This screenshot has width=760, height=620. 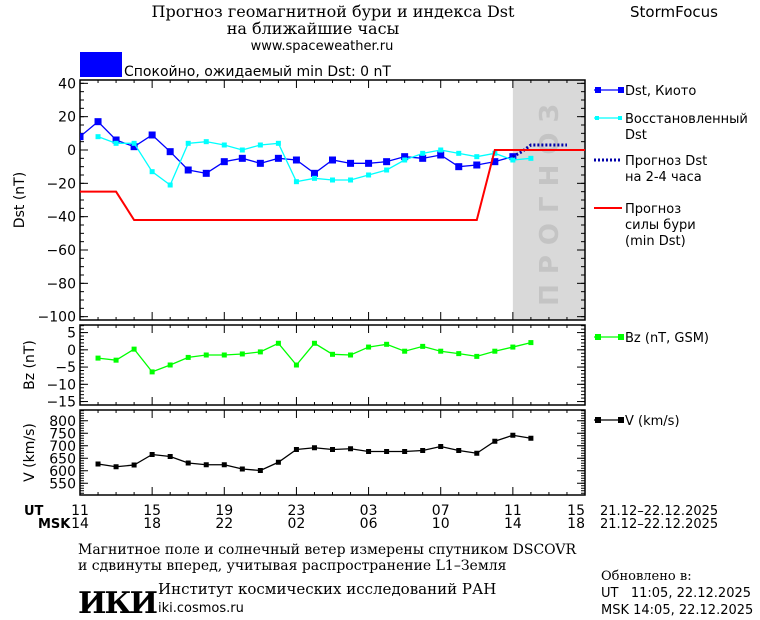 What do you see at coordinates (667, 338) in the screenshot?
I see `legend-label-line: Bz (nT, GSM)` at bounding box center [667, 338].